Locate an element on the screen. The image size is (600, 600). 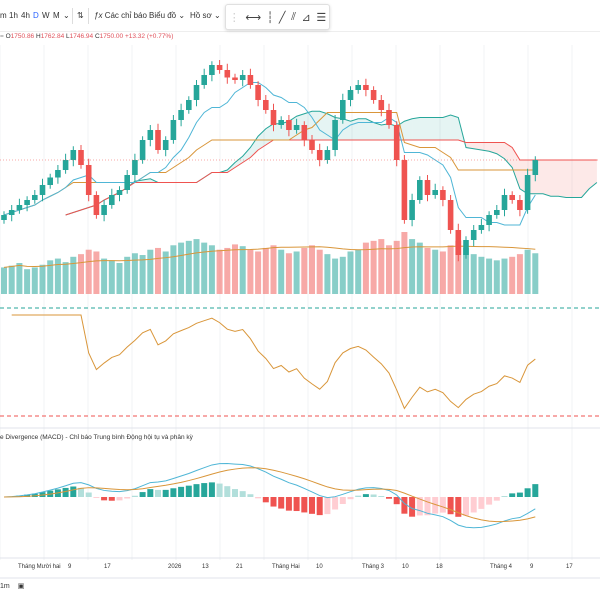
drag-handle-icon: ⋮ is located at coordinates (234, 17).